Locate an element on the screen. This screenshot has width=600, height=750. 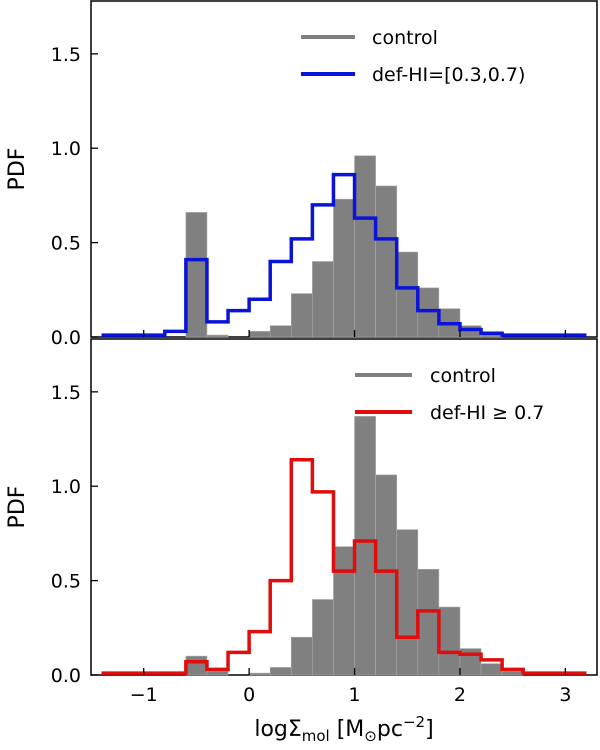
x-tick-label: 1 is located at coordinates (354, 695).